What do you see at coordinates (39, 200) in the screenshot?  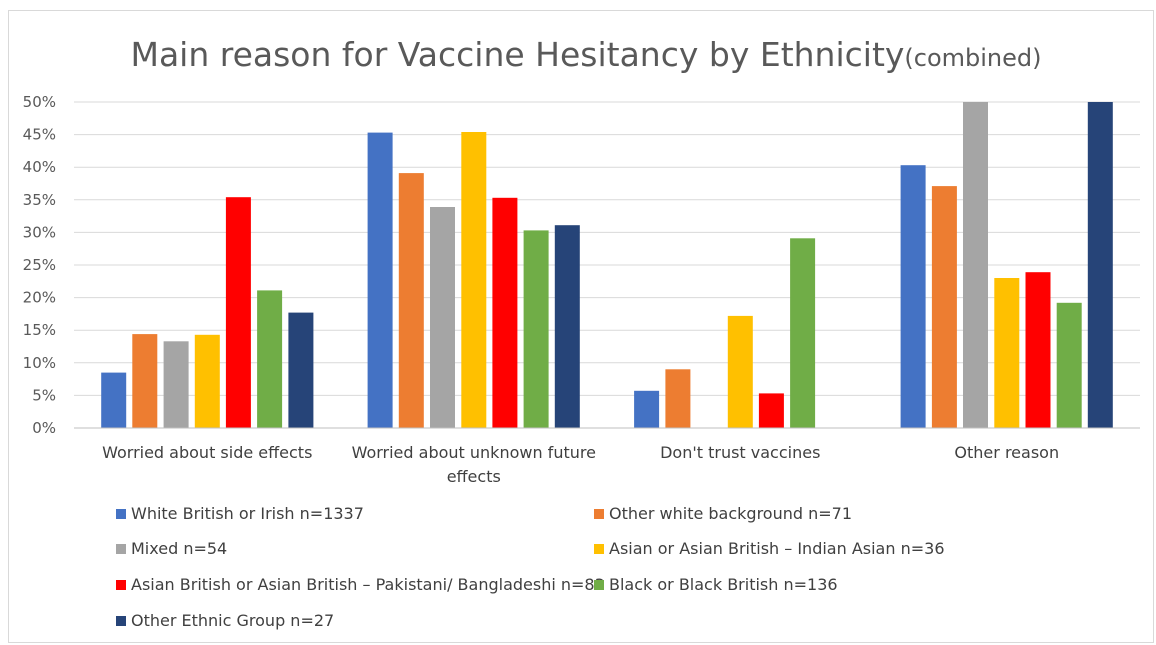 I see `y-tick-label: 35%` at bounding box center [39, 200].